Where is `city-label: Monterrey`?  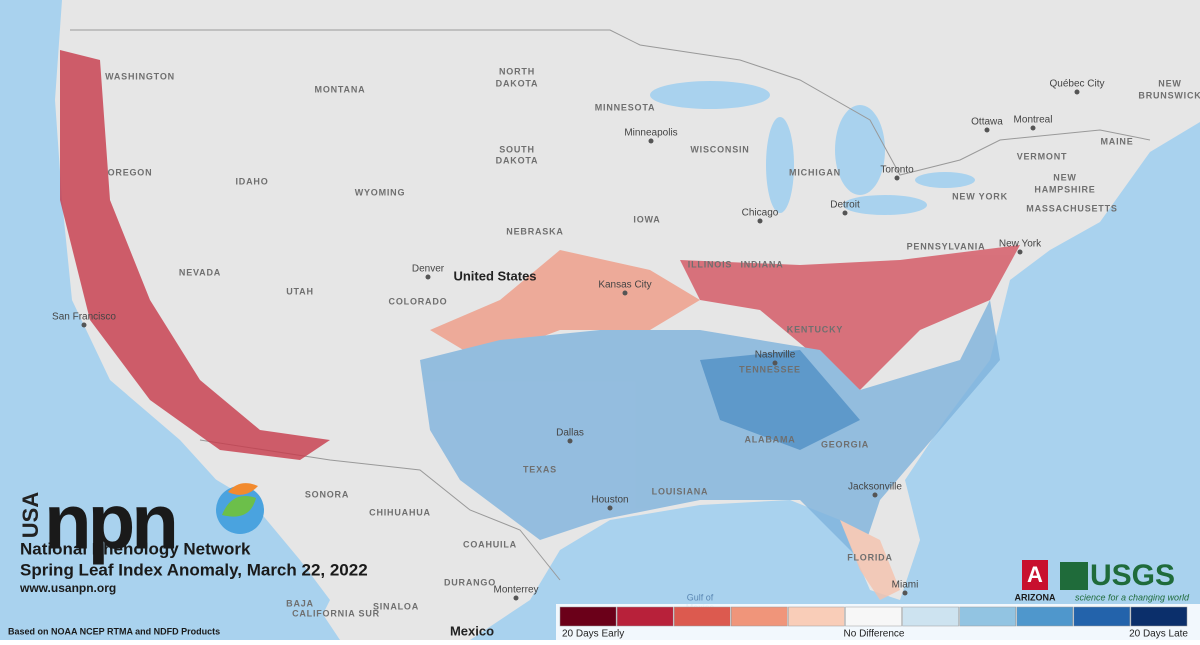 city-label: Monterrey is located at coordinates (515, 590).